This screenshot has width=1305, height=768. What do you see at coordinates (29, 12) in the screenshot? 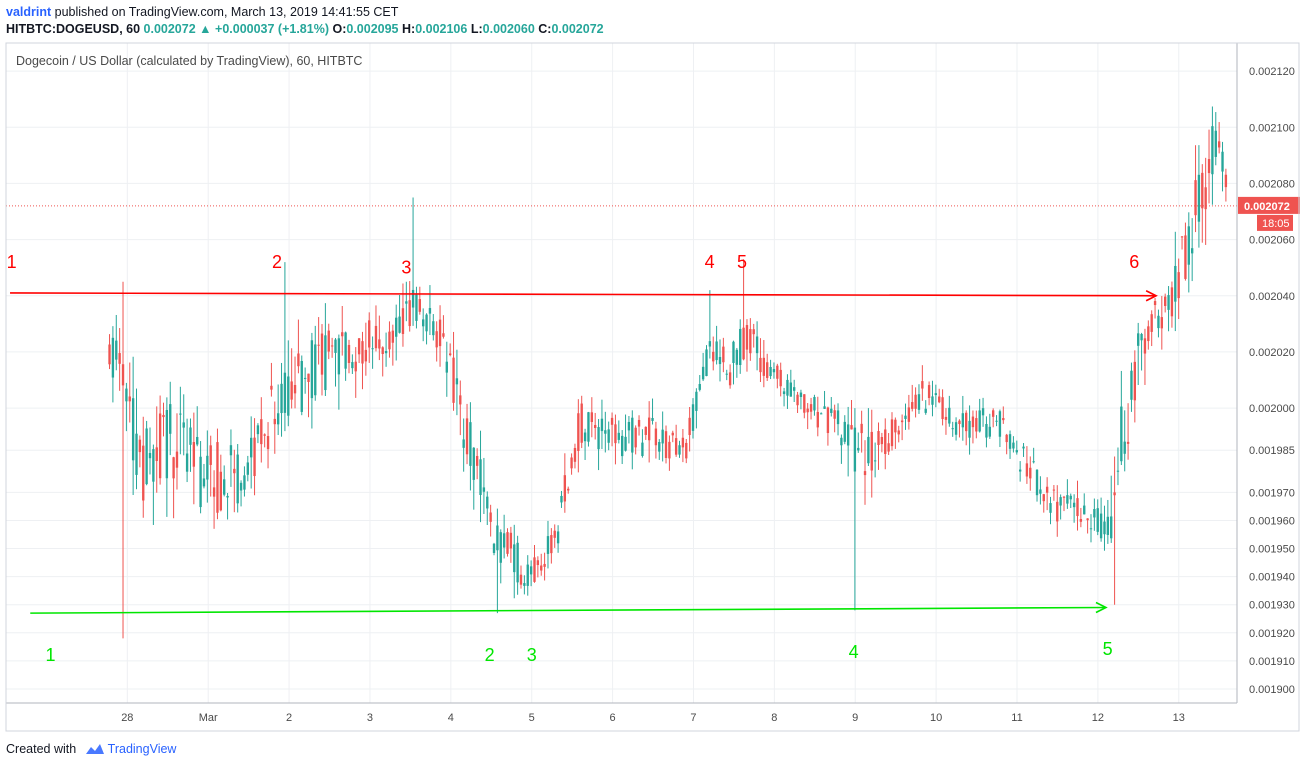
I see `author-link: valdrint` at bounding box center [29, 12].